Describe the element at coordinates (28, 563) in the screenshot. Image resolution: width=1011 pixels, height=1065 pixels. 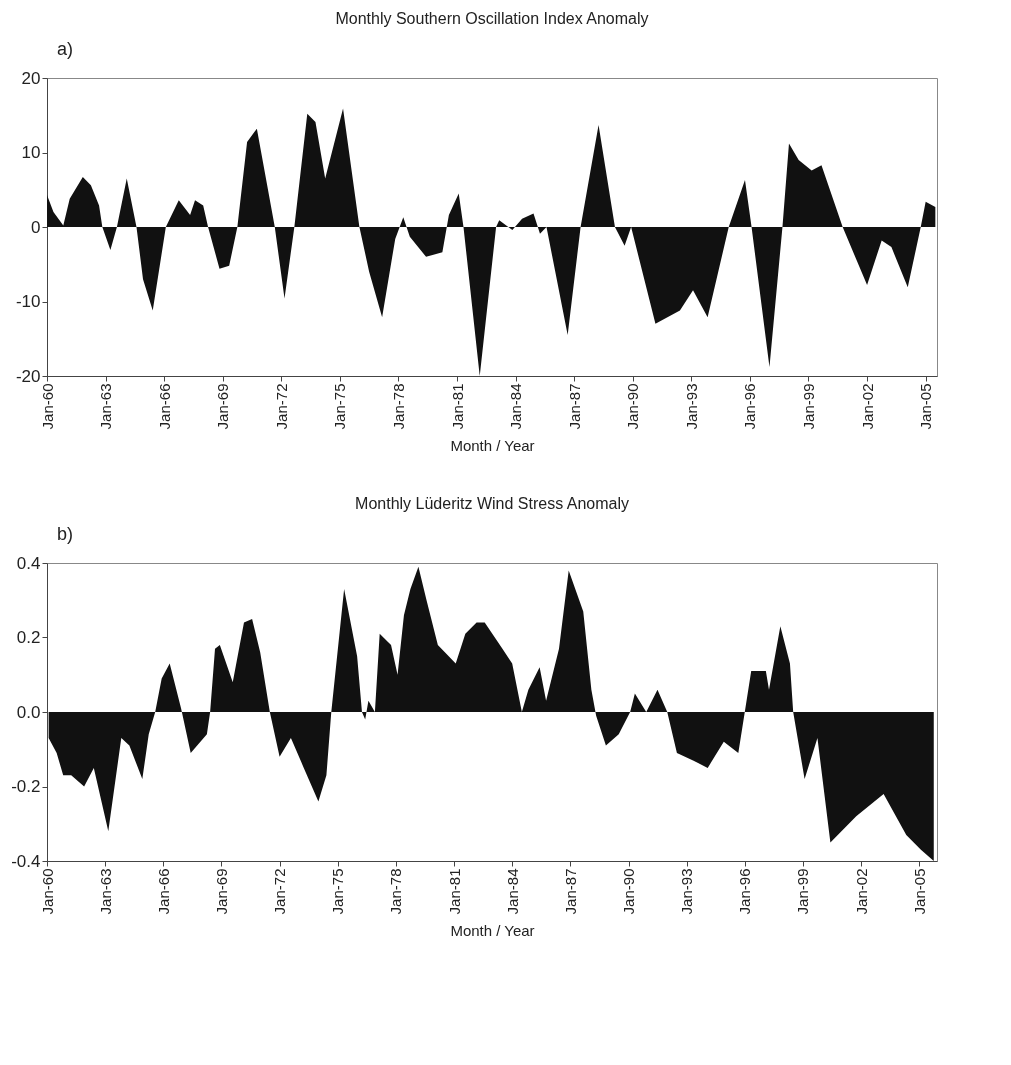
I see `y-tick-label: 0.4` at that location.